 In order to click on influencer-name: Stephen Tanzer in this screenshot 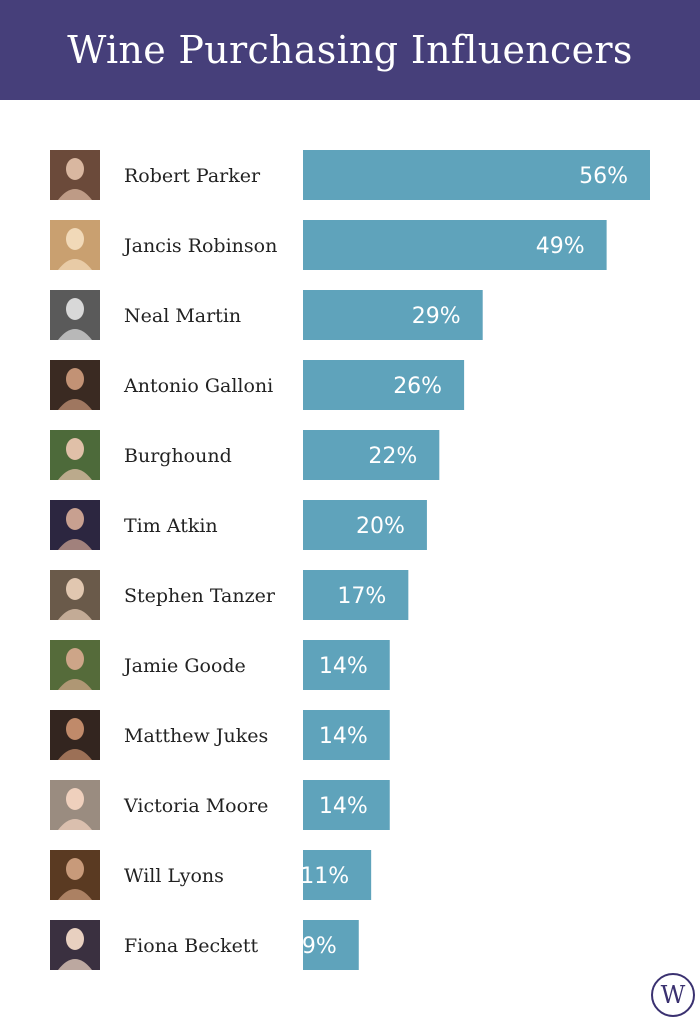, I will do `click(200, 596)`.